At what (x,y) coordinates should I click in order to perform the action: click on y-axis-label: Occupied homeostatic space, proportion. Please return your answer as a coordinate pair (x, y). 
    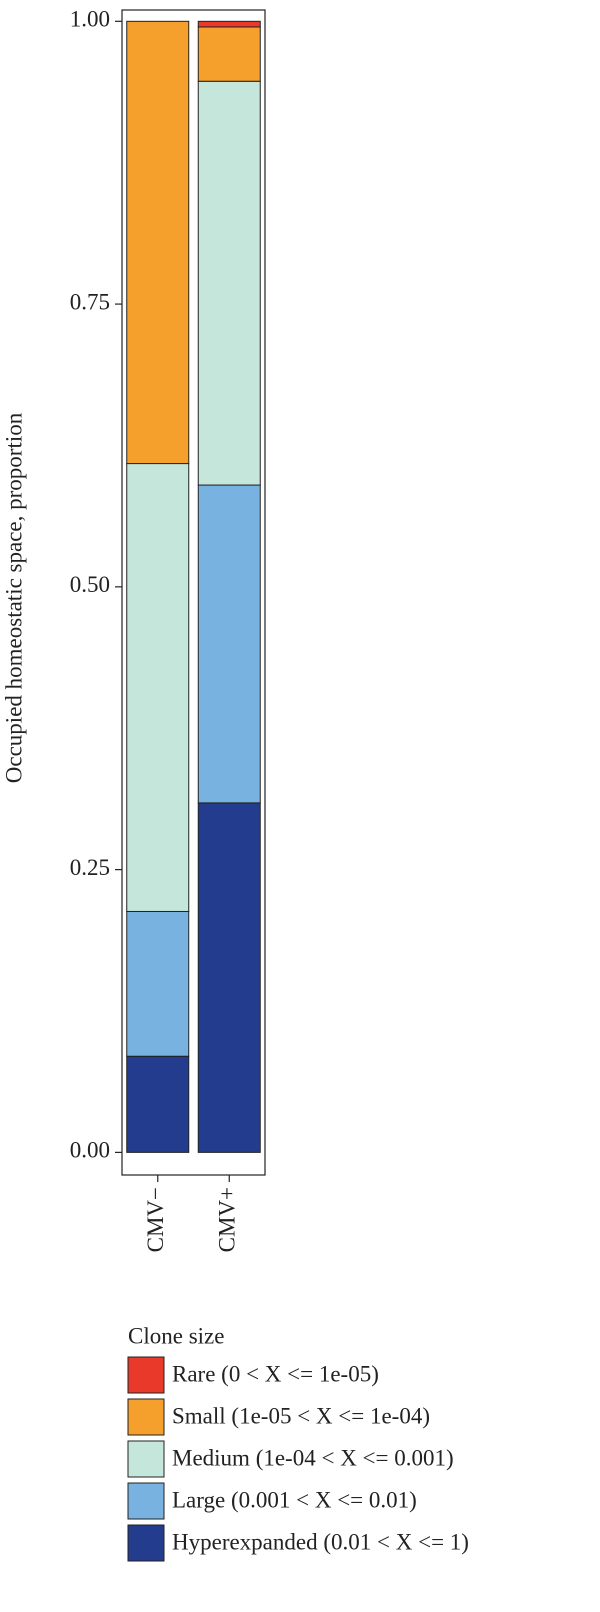
    Looking at the image, I should click on (13, 597).